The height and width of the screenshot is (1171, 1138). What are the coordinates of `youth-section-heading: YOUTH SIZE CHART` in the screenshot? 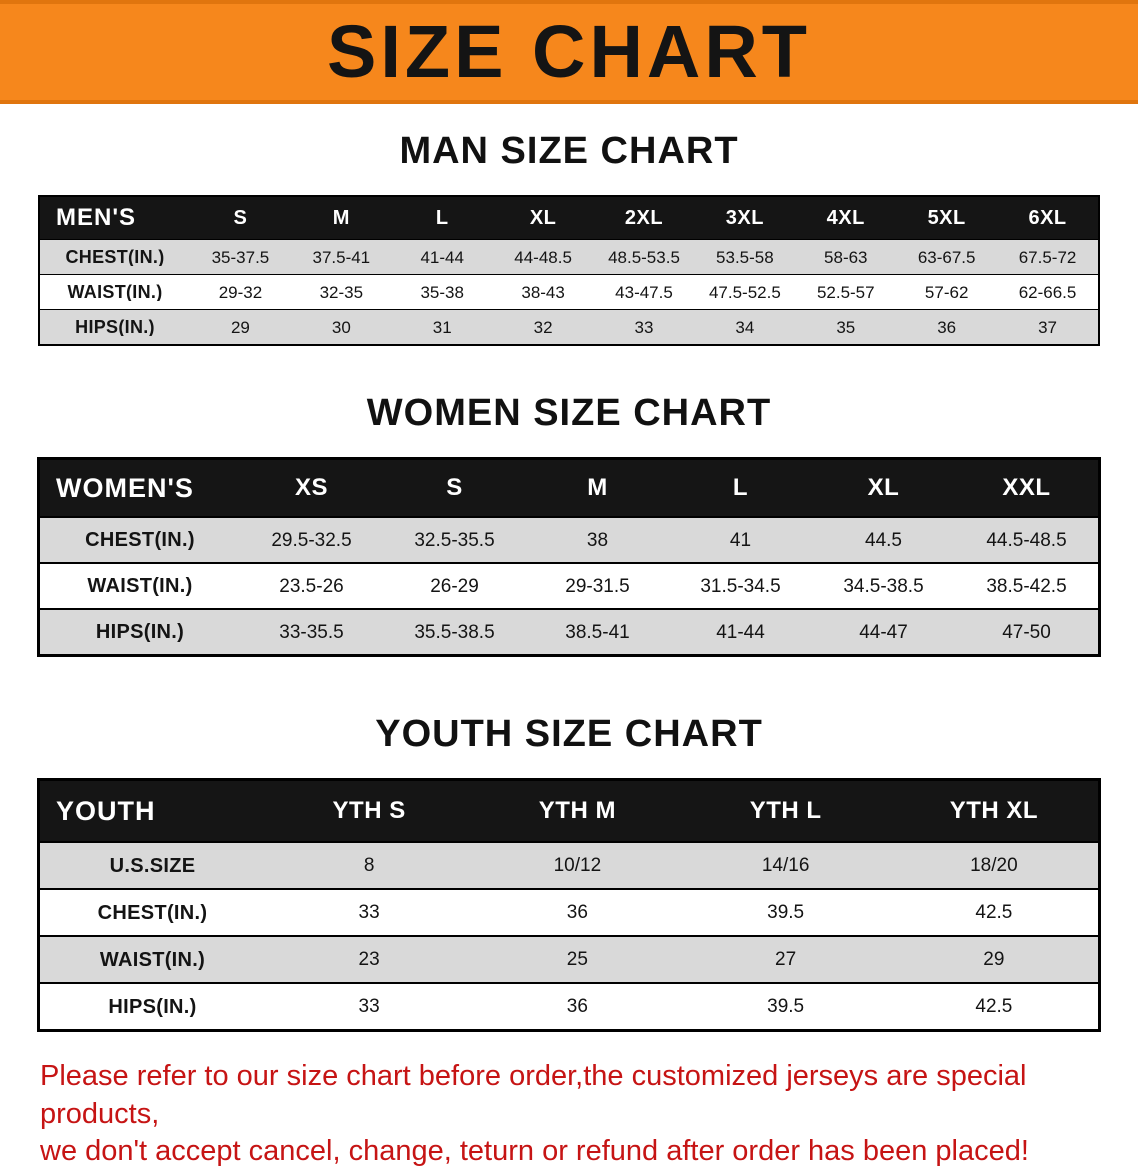 It's located at (569, 734).